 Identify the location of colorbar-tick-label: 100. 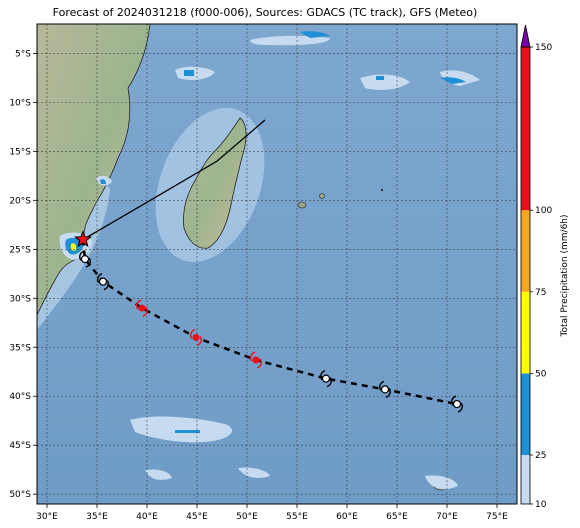
(543, 211).